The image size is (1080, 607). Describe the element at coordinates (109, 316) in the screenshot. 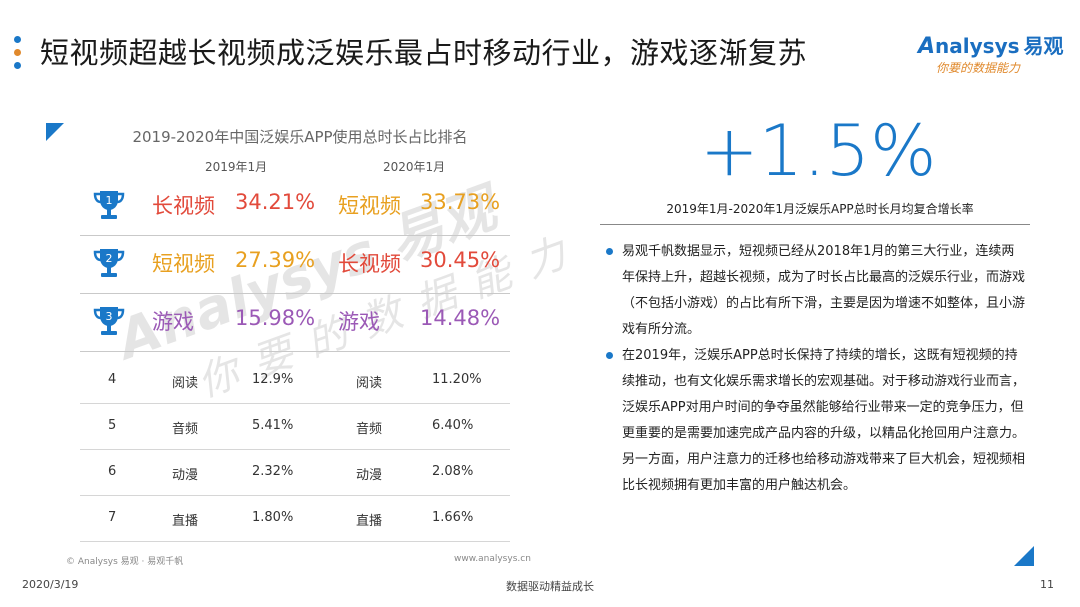

I see `trophy-rank: 3` at that location.